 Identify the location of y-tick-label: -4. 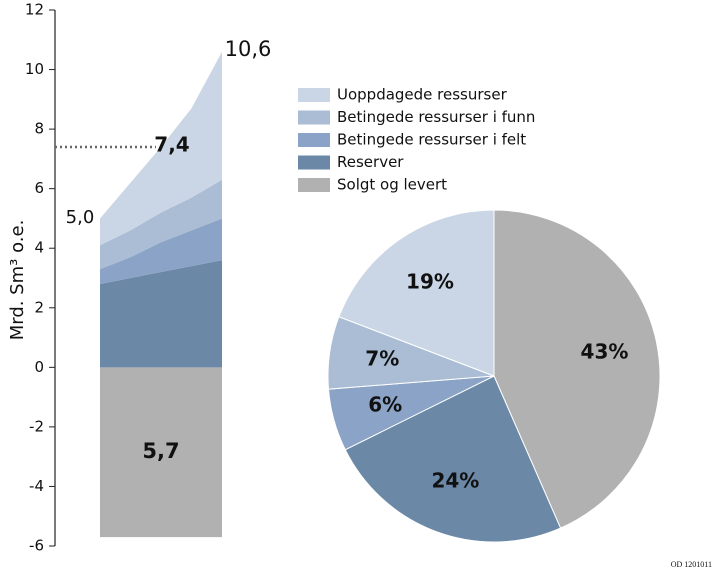
(36, 486).